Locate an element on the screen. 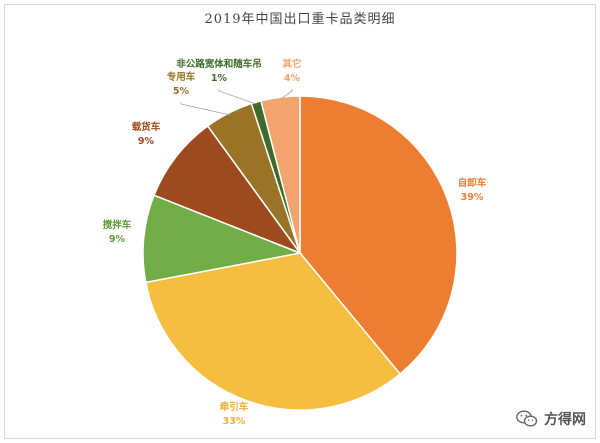  slice-category-label: 非公路宽体和随车吊 is located at coordinates (219, 64).